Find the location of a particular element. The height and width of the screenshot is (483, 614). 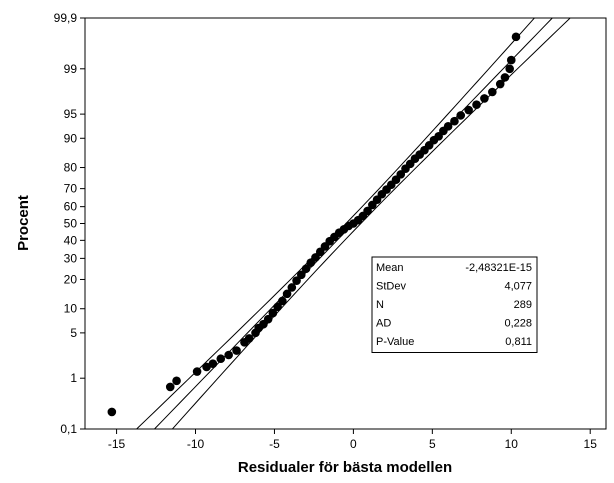

stat-value: 289 is located at coordinates (523, 305).